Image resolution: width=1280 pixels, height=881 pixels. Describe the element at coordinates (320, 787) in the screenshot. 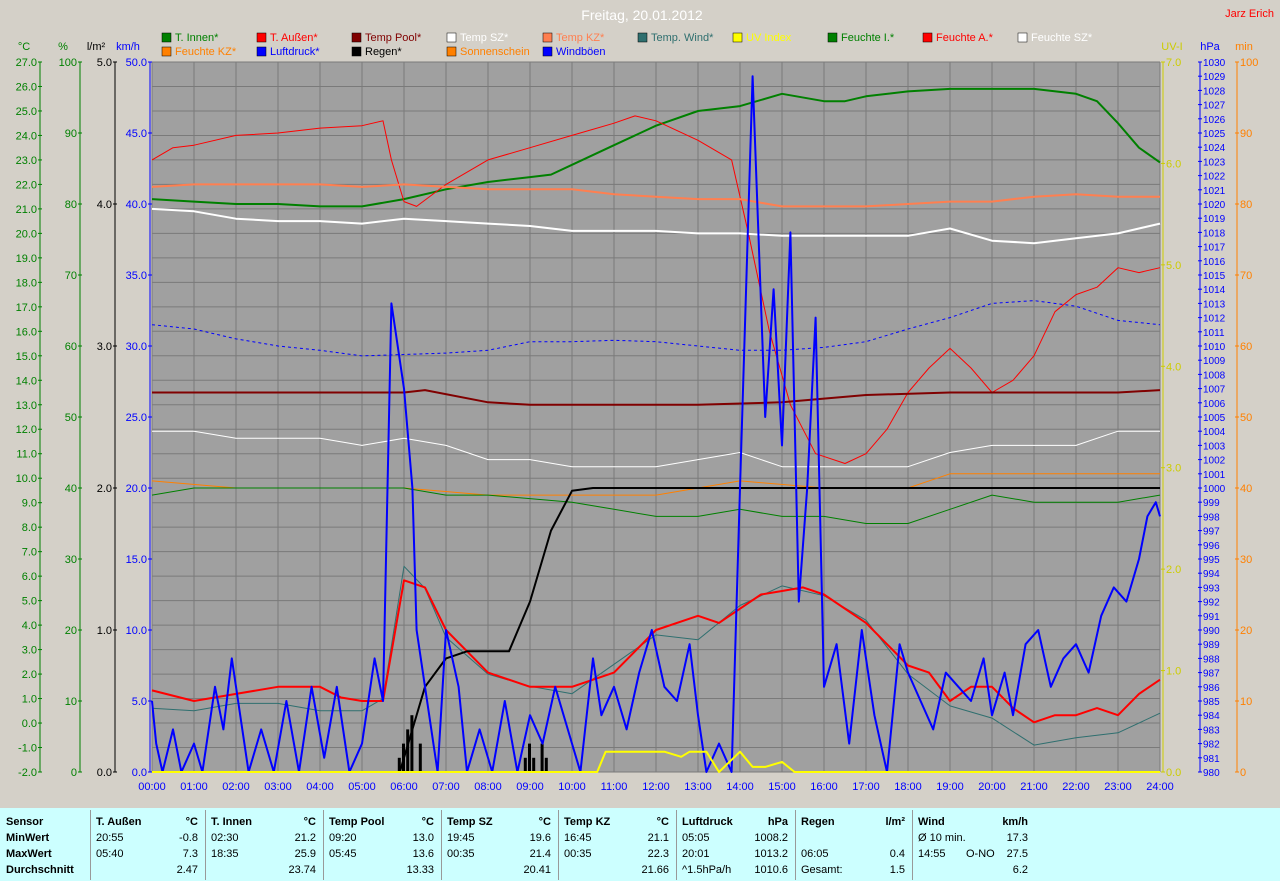

I see `tick-label-time: 04:00` at that location.